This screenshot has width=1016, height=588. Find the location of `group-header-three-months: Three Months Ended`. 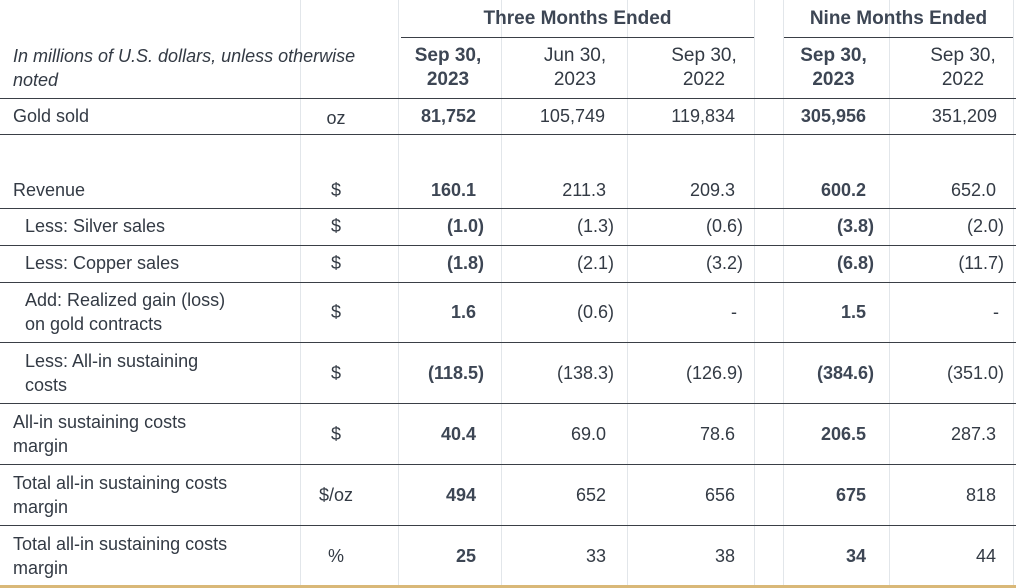

group-header-three-months: Three Months Ended is located at coordinates (577, 18).